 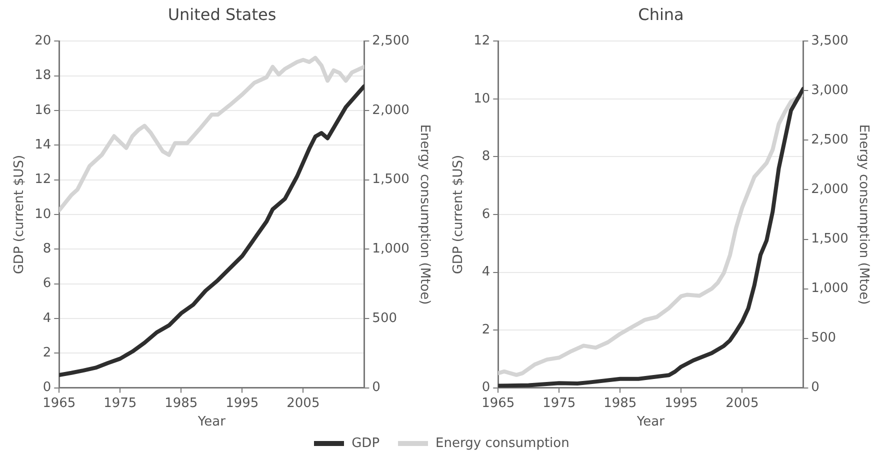 I want to click on y-tick-label: 20, so click(x=43, y=41).